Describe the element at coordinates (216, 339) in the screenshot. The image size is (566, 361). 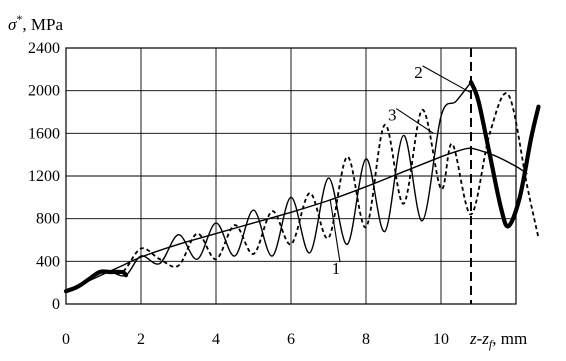
I see `x-tick-label: 4` at that location.